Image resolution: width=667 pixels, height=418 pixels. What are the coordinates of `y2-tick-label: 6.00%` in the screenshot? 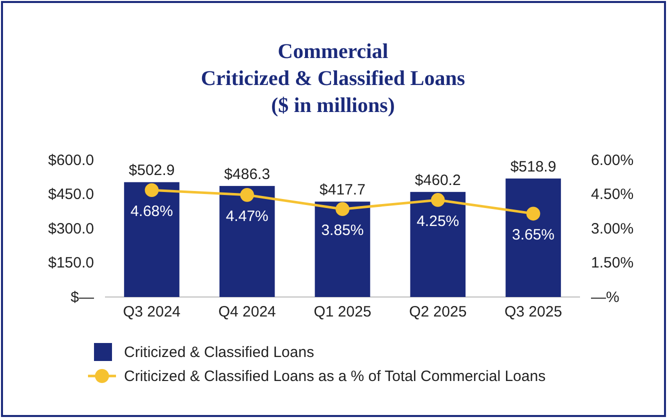 It's located at (612, 160).